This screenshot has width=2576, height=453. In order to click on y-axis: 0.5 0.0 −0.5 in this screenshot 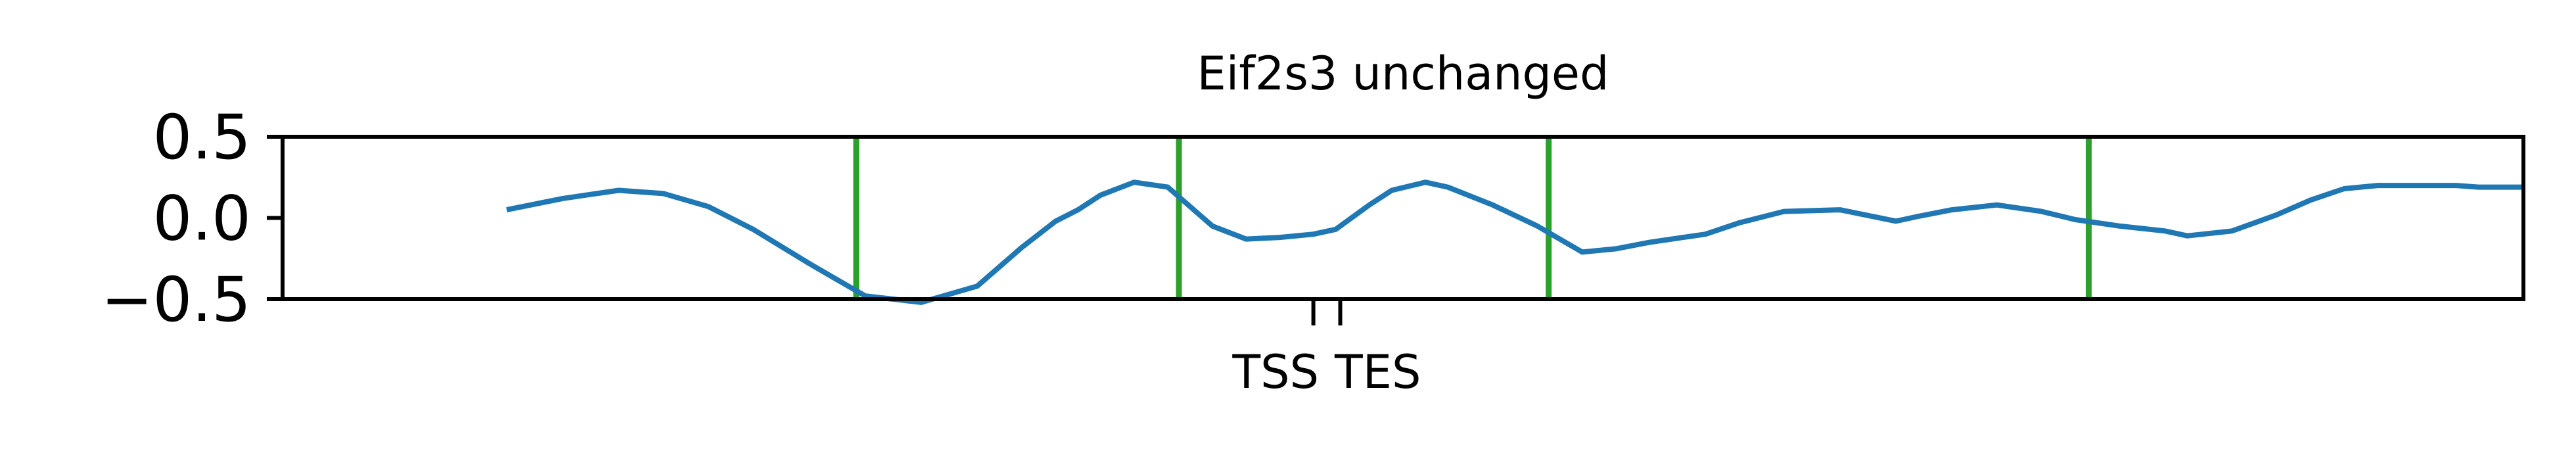, I will do `click(192, 219)`.